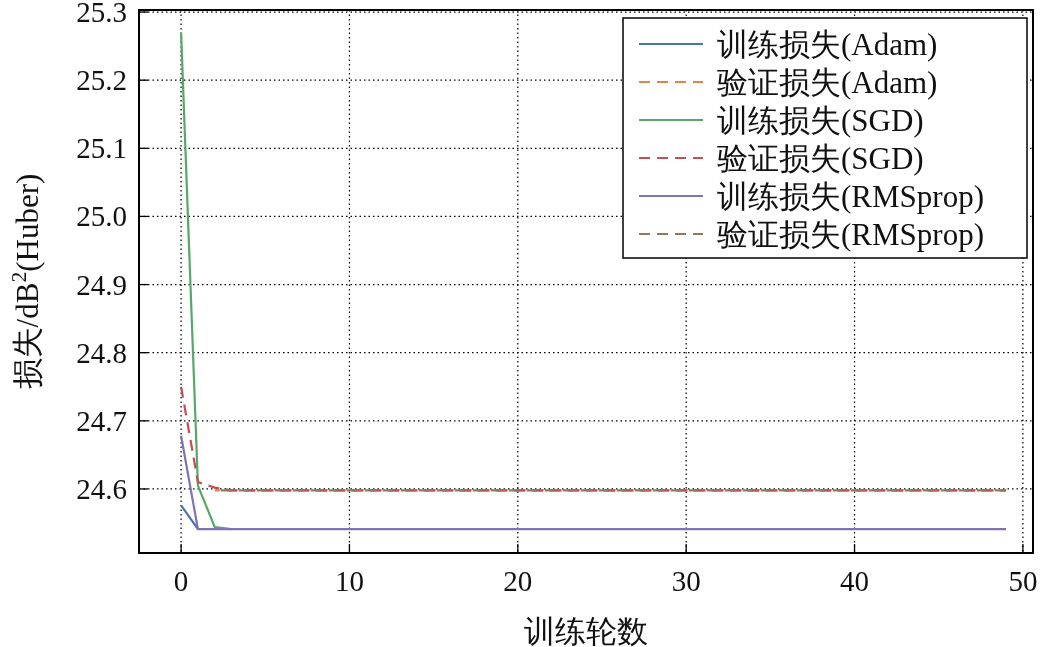  Describe the element at coordinates (850, 196) in the screenshot. I see `legend-label: 训练损失(RMSprop)` at that location.